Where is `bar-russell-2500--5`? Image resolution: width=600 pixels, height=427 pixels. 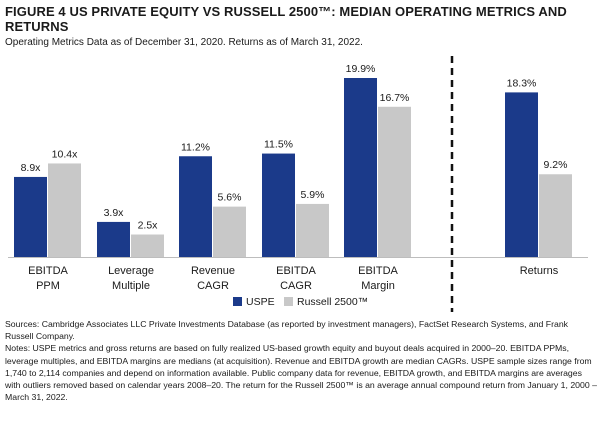 bar-russell-2500--5 is located at coordinates (555, 215).